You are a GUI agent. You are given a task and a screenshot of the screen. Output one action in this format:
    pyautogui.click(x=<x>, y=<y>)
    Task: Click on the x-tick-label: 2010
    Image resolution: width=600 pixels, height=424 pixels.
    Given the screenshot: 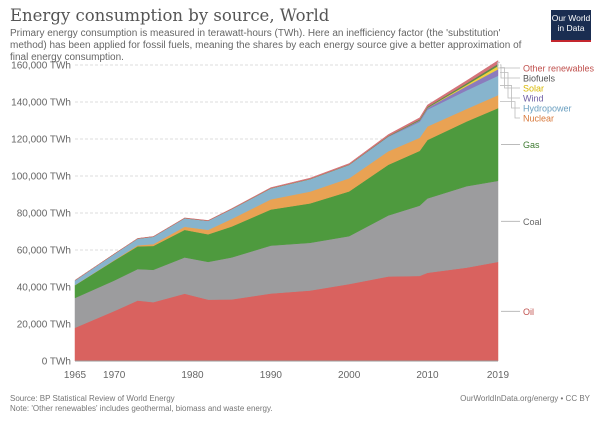 What is the action you would take?
    pyautogui.click(x=427, y=375)
    